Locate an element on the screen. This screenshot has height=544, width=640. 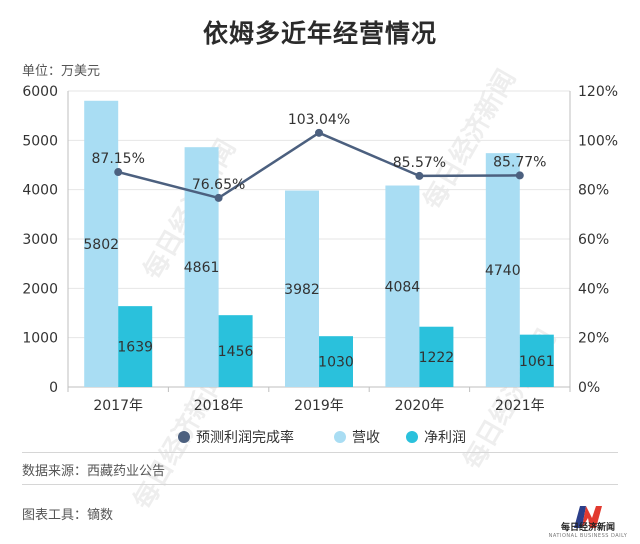
legend-label: 净利润 is located at coordinates (445, 438).